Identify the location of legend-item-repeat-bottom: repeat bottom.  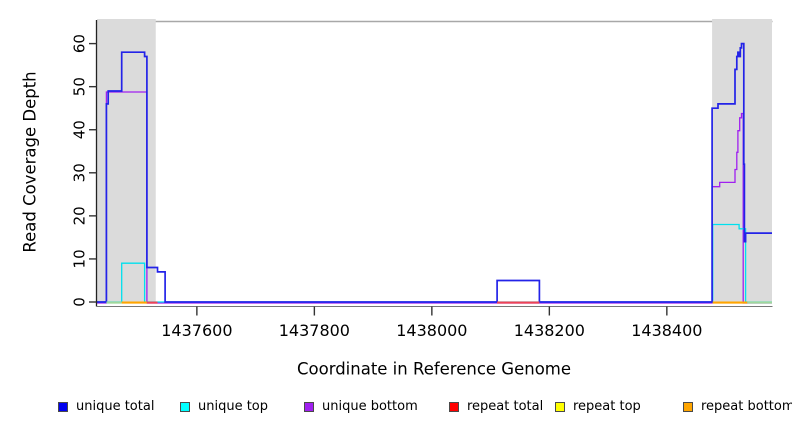
(737, 407).